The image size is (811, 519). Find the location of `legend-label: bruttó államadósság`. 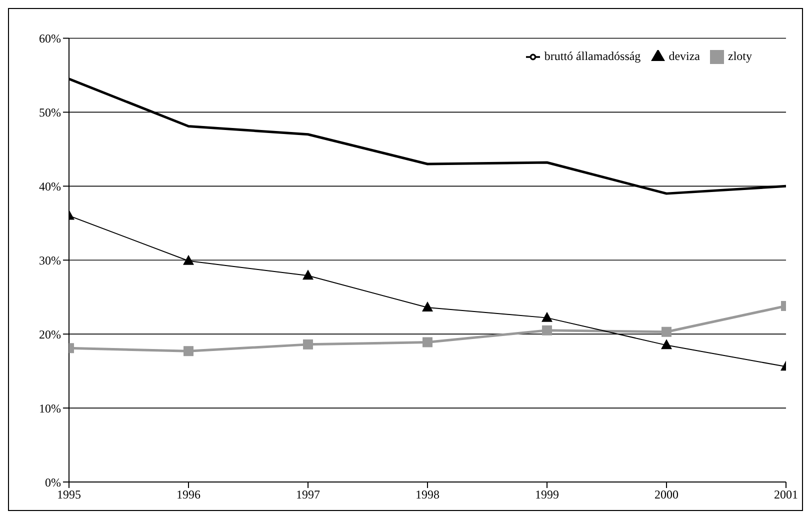

legend-label: bruttó államadósság is located at coordinates (592, 56).